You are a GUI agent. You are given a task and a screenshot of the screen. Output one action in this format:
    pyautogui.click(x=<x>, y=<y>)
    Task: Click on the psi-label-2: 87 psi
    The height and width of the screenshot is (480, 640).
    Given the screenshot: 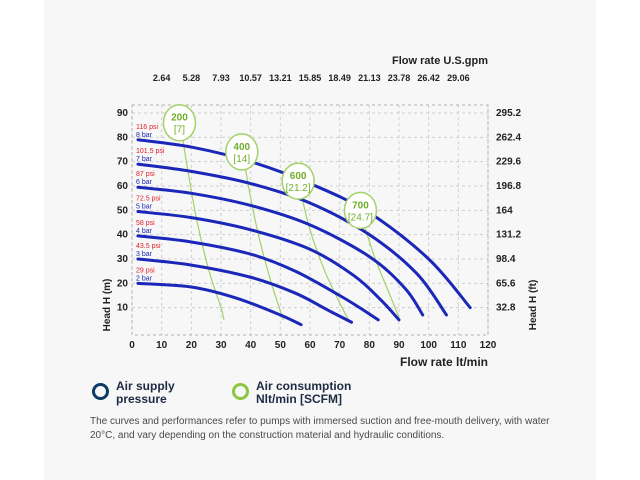 What is the action you would take?
    pyautogui.click(x=145, y=174)
    